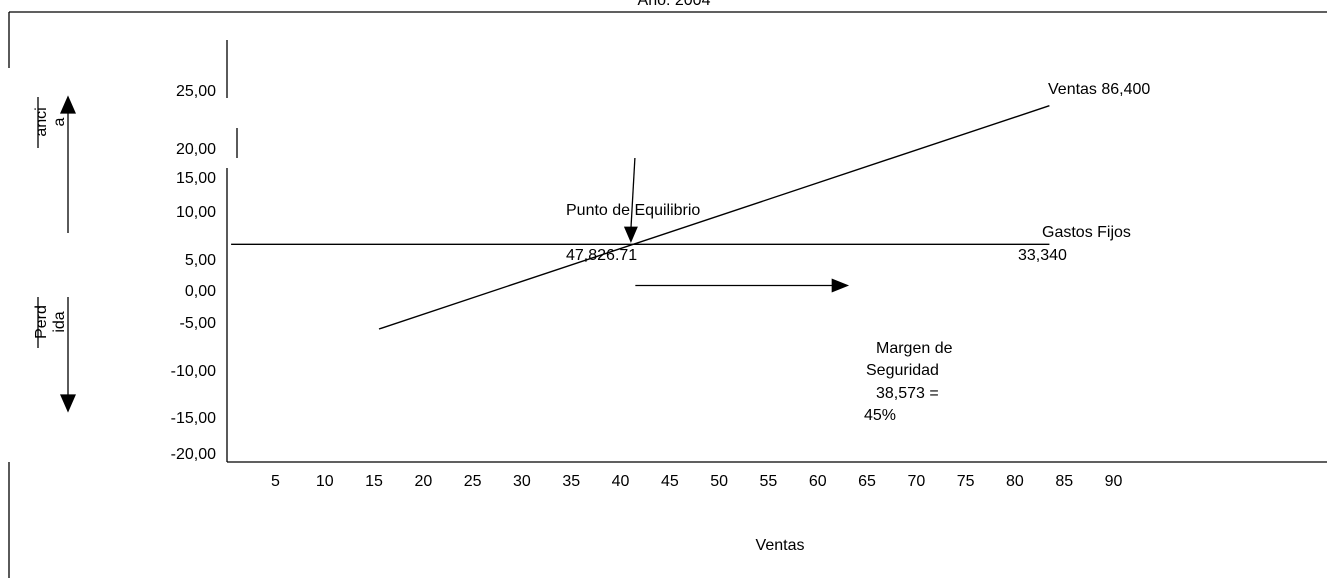 Image resolution: width=1327 pixels, height=578 pixels. What do you see at coordinates (196, 91) in the screenshot?
I see `y-tick-label: 25,00` at bounding box center [196, 91].